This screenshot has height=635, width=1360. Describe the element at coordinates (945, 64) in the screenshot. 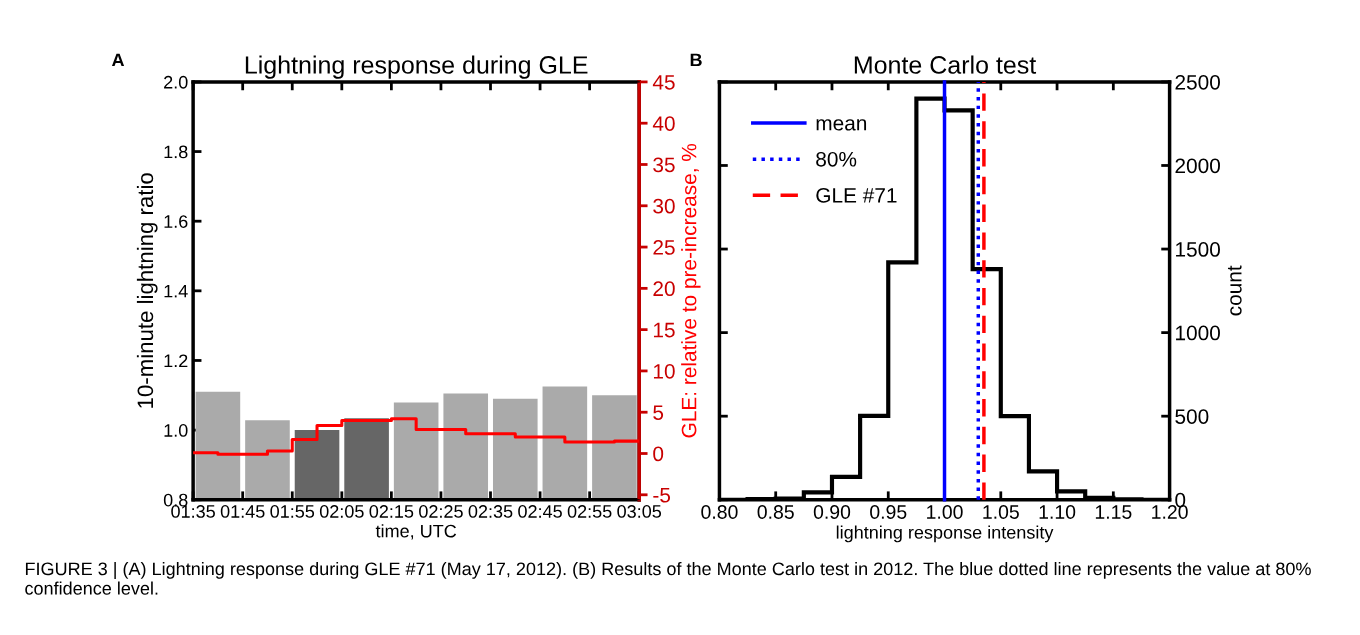

I see `chart-title: Monte Carlo test` at that location.